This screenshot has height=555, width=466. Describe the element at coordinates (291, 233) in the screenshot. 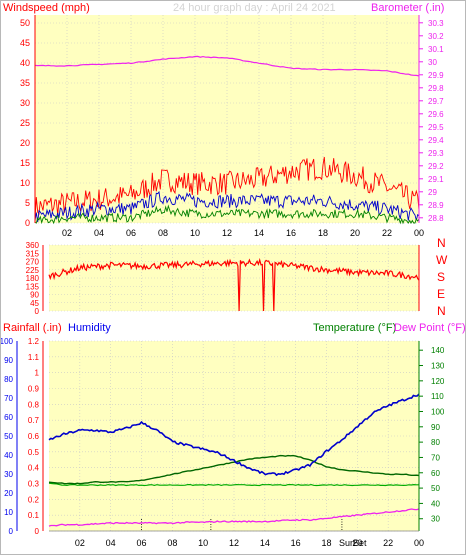

I see `wind-x-tick-label: 16` at that location.